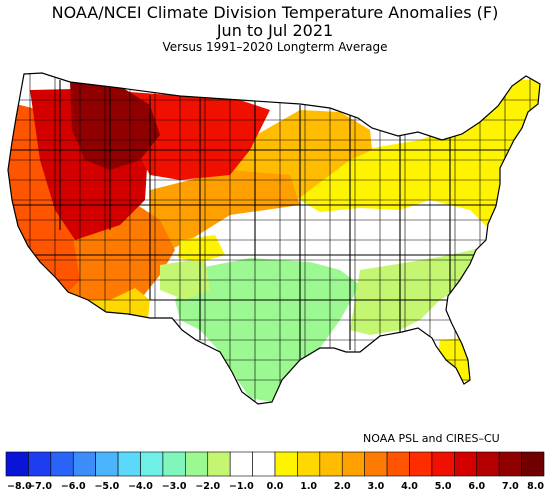 Image resolution: width=550 pixels, height=492 pixels. What do you see at coordinates (19, 486) in the screenshot?
I see `legend-tick-label: −8.0` at bounding box center [19, 486].